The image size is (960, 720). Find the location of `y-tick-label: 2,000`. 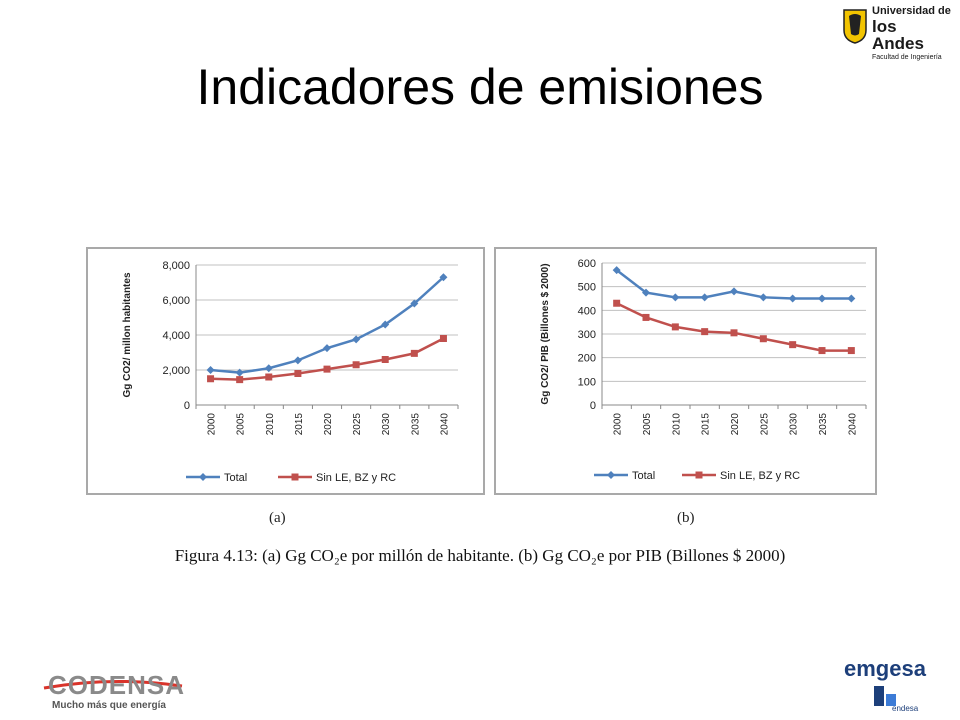

y-tick-label: 2,000 is located at coordinates (176, 371).